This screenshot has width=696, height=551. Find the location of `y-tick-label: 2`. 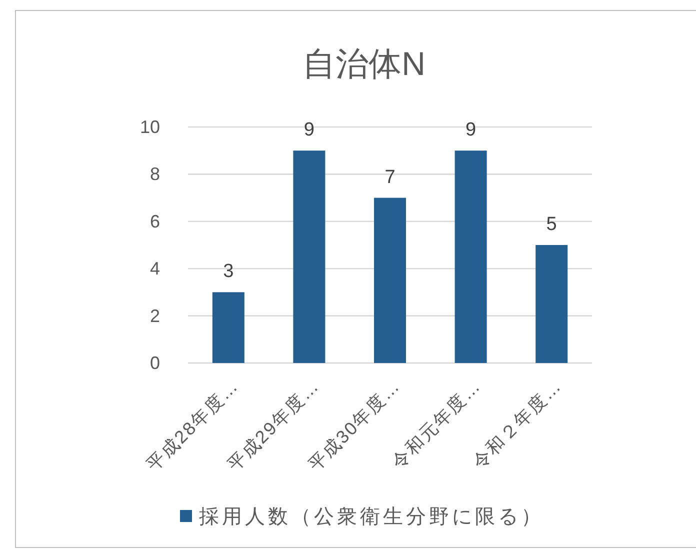

y-tick-label: 2 is located at coordinates (155, 316).